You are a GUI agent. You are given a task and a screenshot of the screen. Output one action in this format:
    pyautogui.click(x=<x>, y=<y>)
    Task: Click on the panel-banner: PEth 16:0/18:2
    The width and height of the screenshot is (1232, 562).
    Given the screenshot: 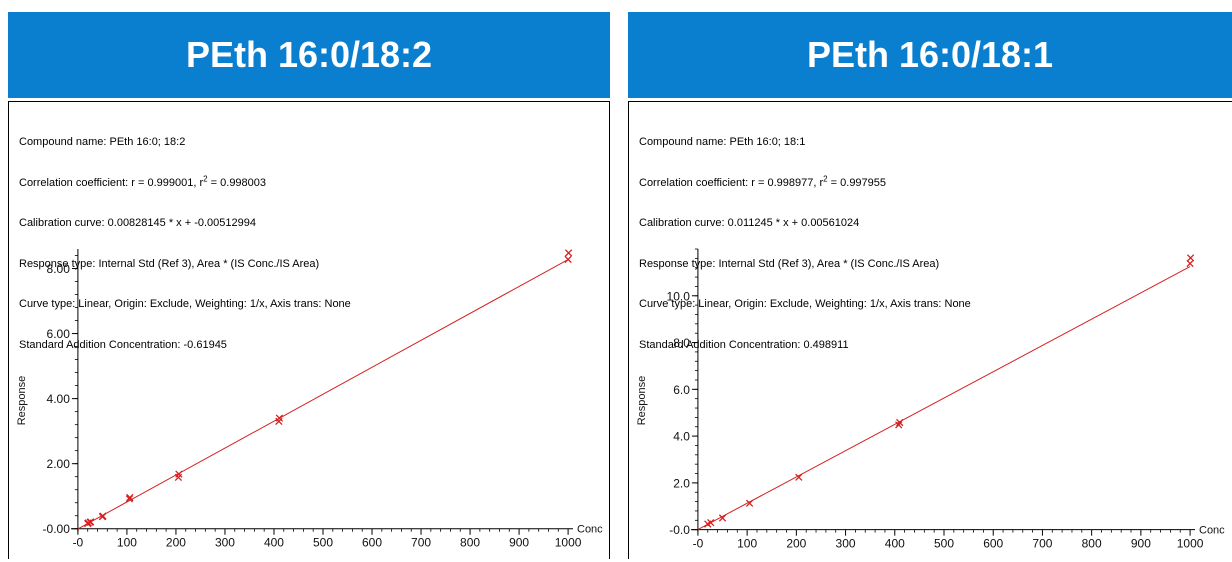 What is the action you would take?
    pyautogui.click(x=309, y=55)
    